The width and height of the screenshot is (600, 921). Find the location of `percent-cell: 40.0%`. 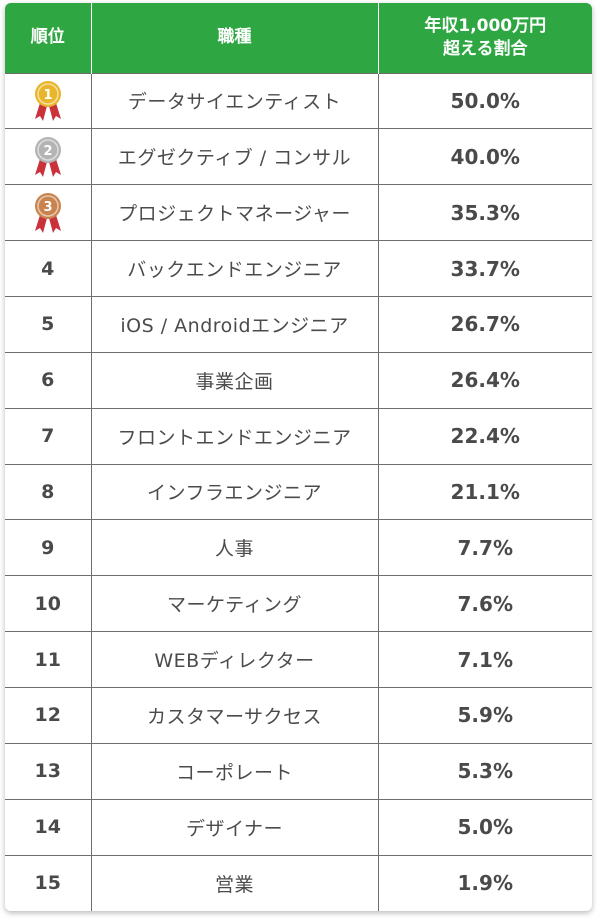

percent-cell: 40.0% is located at coordinates (485, 156).